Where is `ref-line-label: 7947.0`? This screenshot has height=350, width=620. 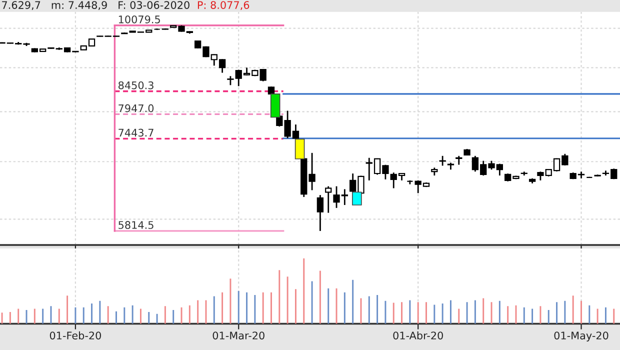 ref-line-label: 7947.0 is located at coordinates (136, 108).